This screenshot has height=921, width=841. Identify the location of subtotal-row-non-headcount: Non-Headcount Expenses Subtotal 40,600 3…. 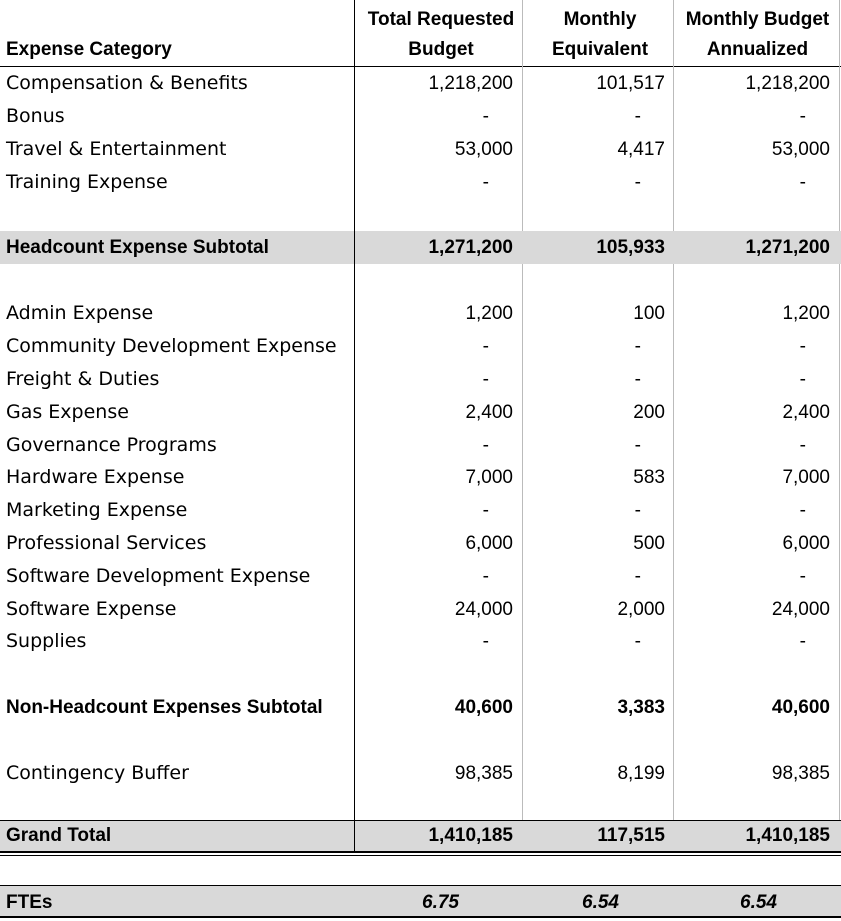
(420, 707).